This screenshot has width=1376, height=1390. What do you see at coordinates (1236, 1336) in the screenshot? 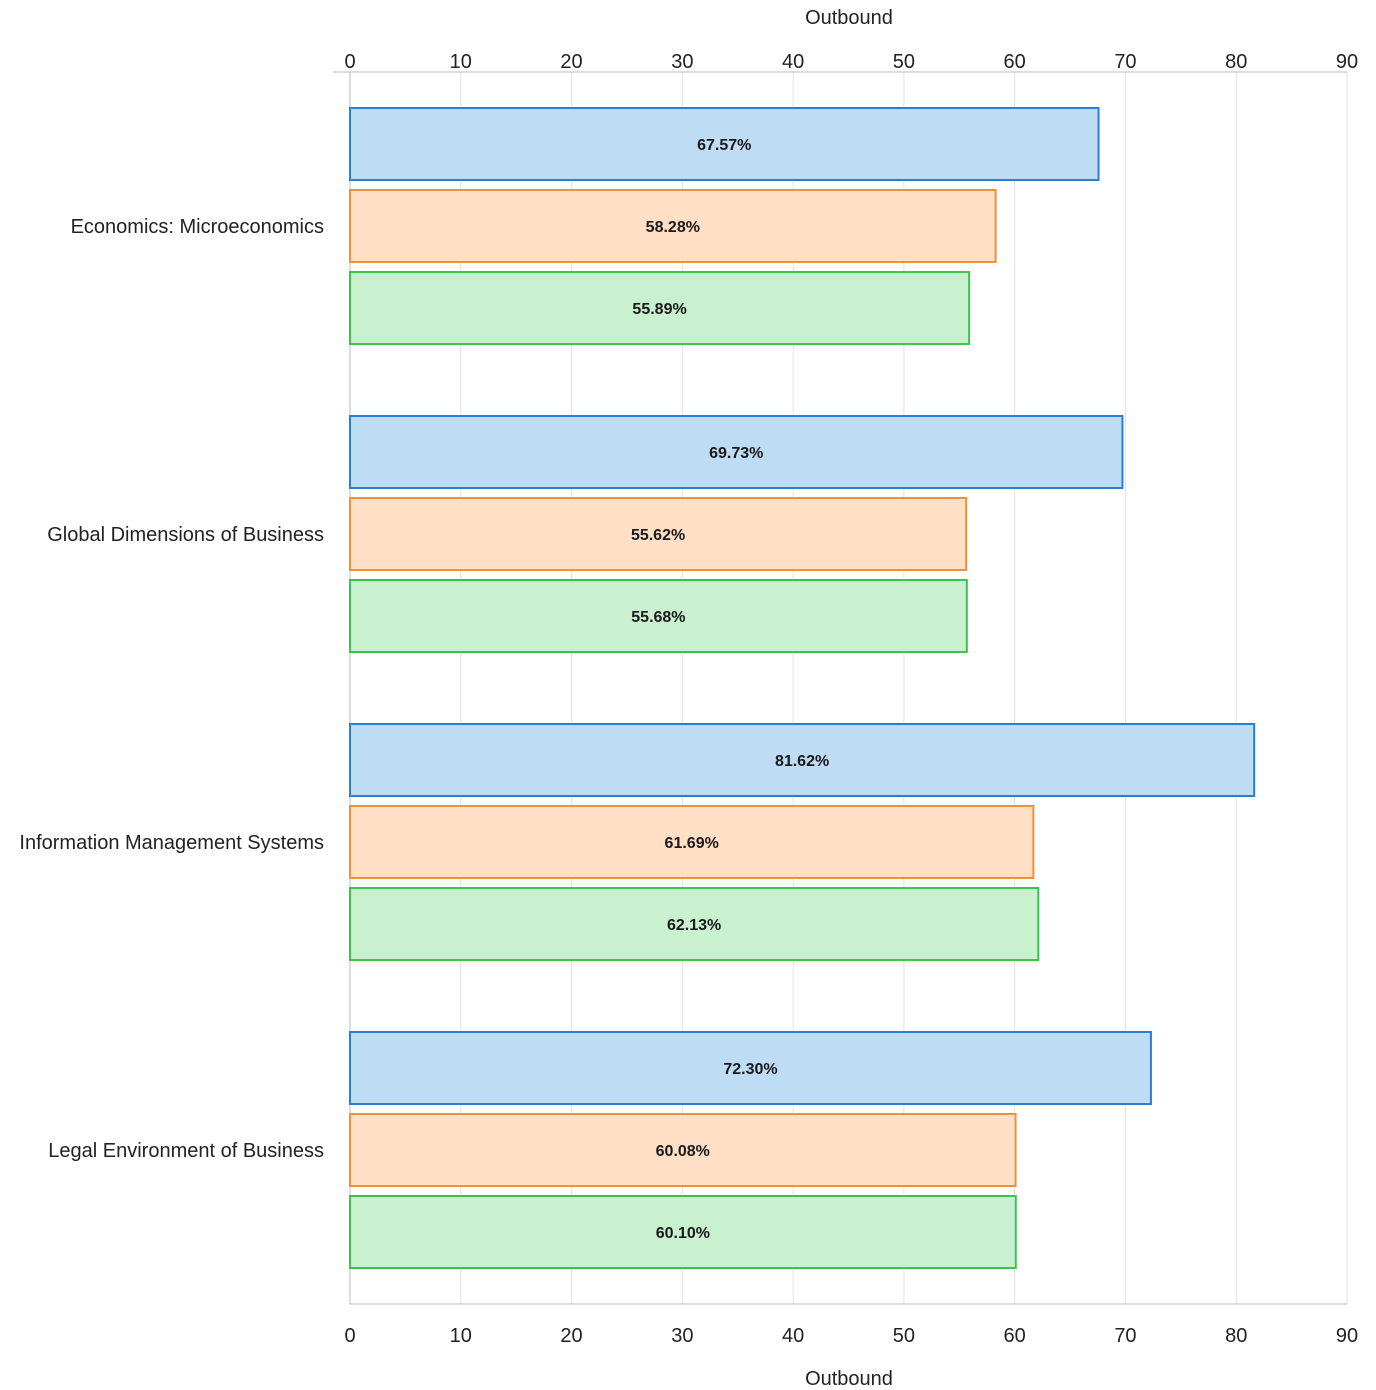
I see `bottom-tick-label: 80` at bounding box center [1236, 1336].